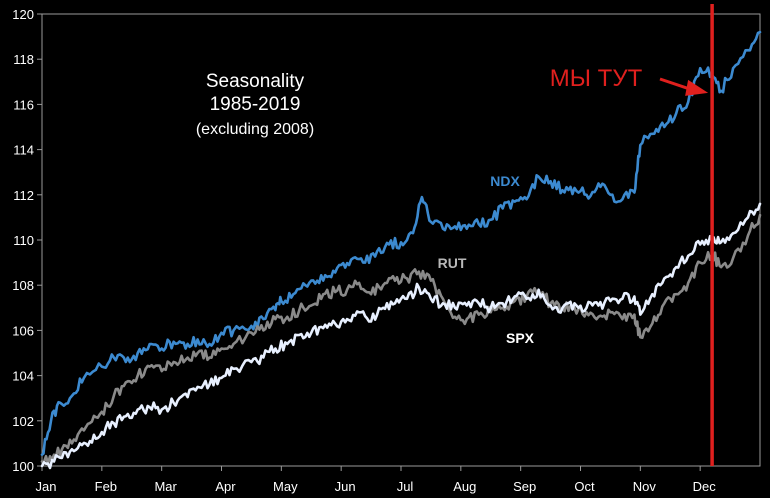 This screenshot has height=498, width=770. I want to click on x-tick-label: Apr, so click(225, 486).